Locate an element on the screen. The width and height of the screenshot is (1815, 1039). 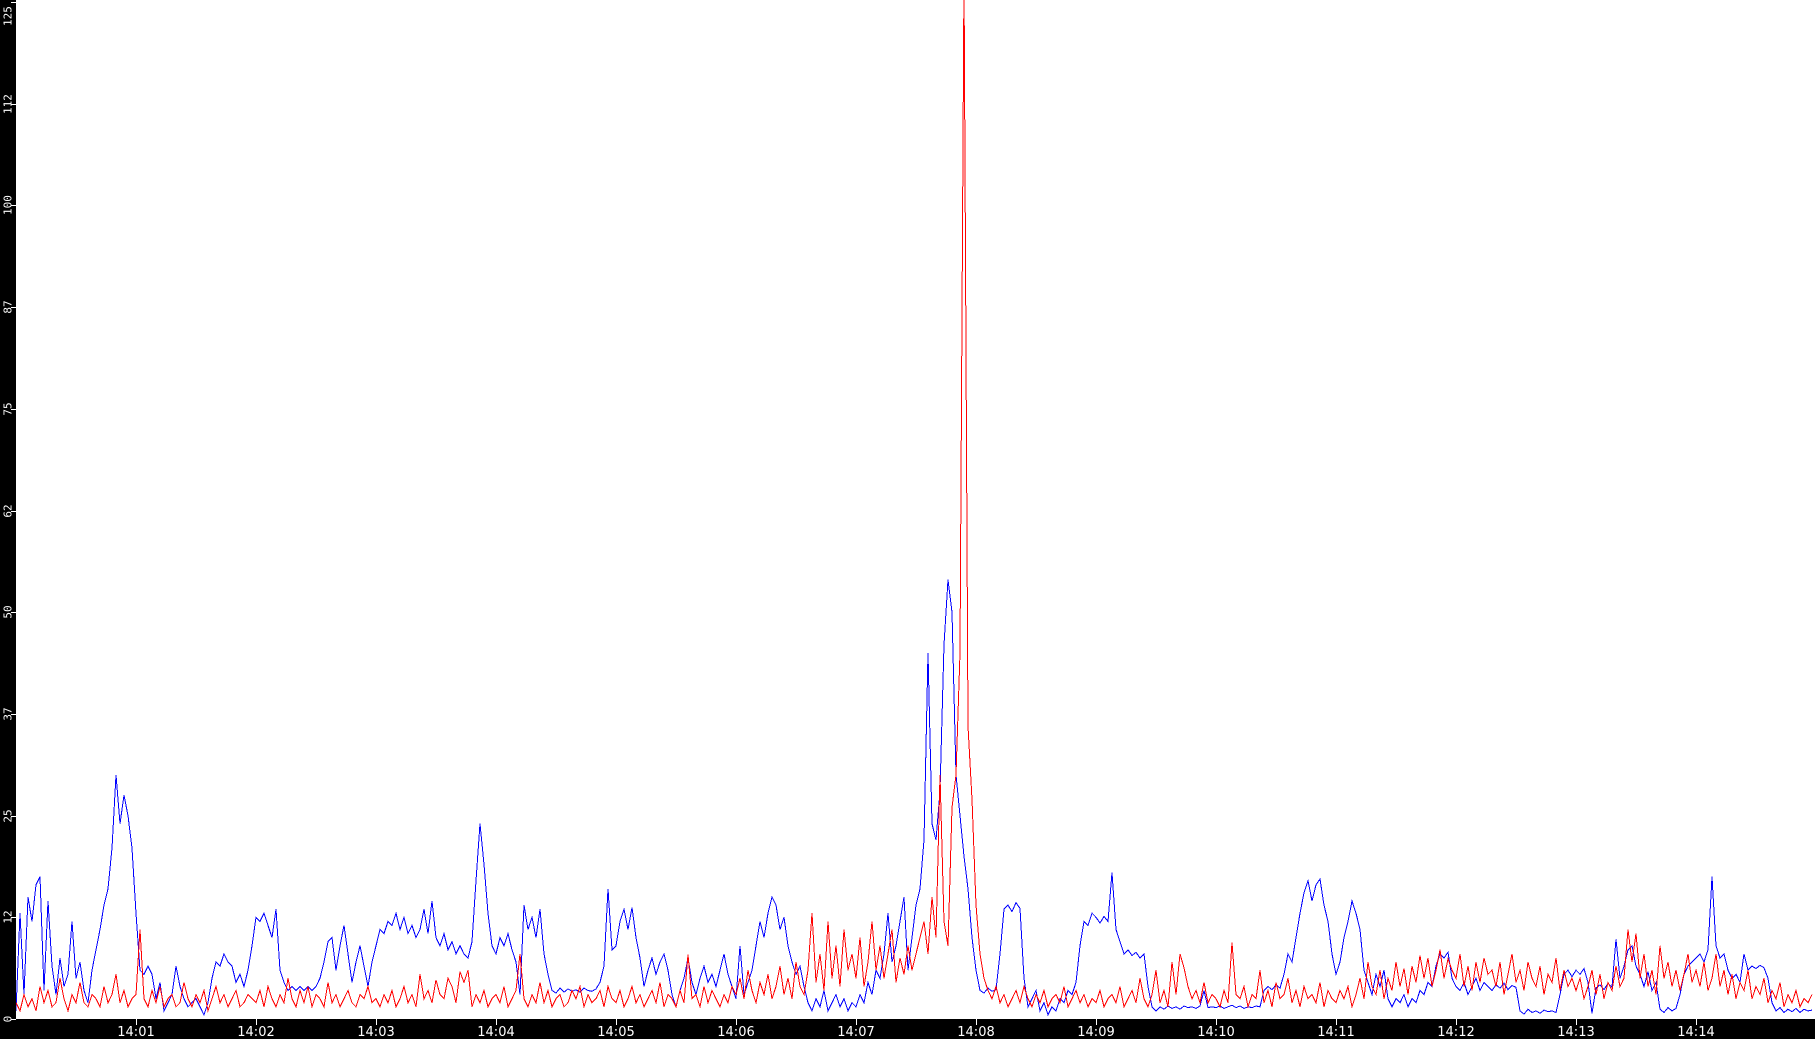
x-tick-label: 14:04 is located at coordinates (496, 1032).